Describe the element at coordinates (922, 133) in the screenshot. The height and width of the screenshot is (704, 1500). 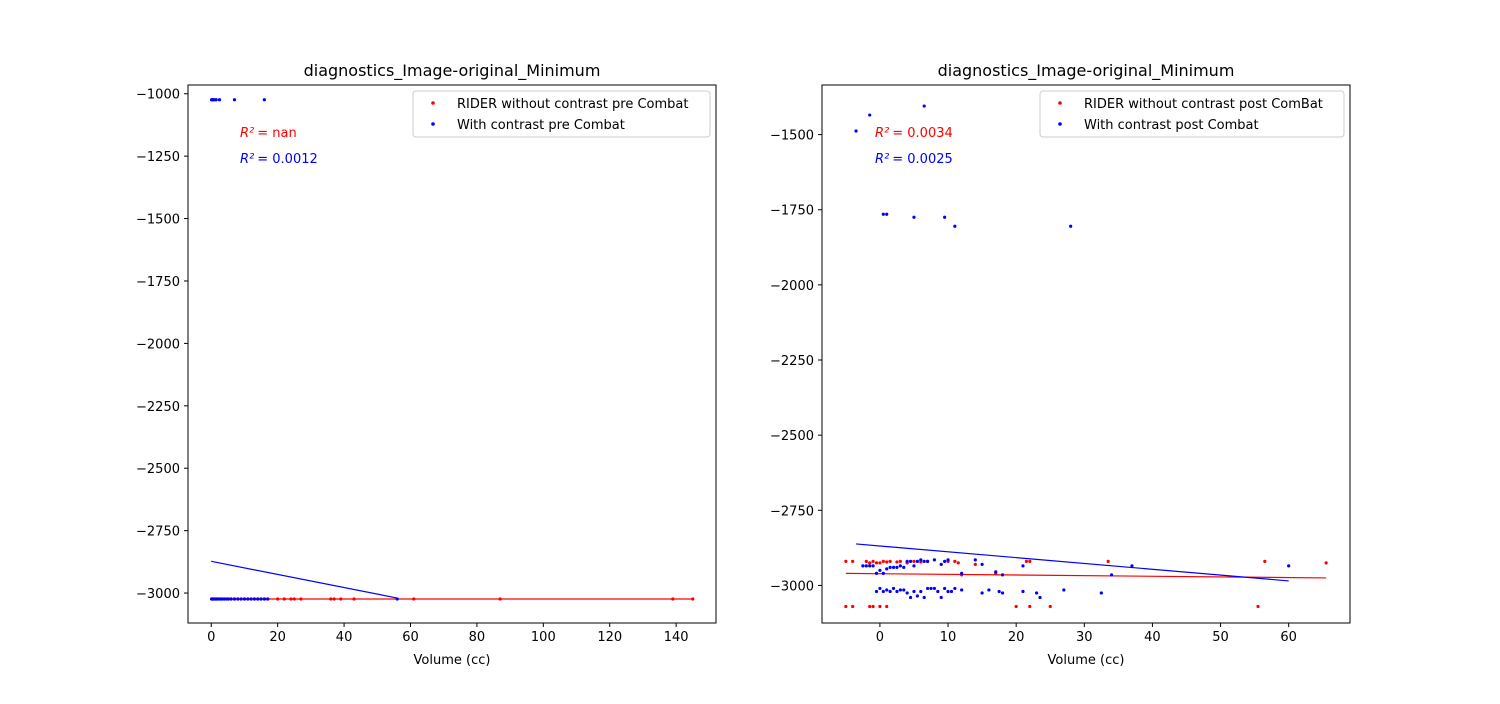
I see `annotation-value: = 0.0034` at that location.